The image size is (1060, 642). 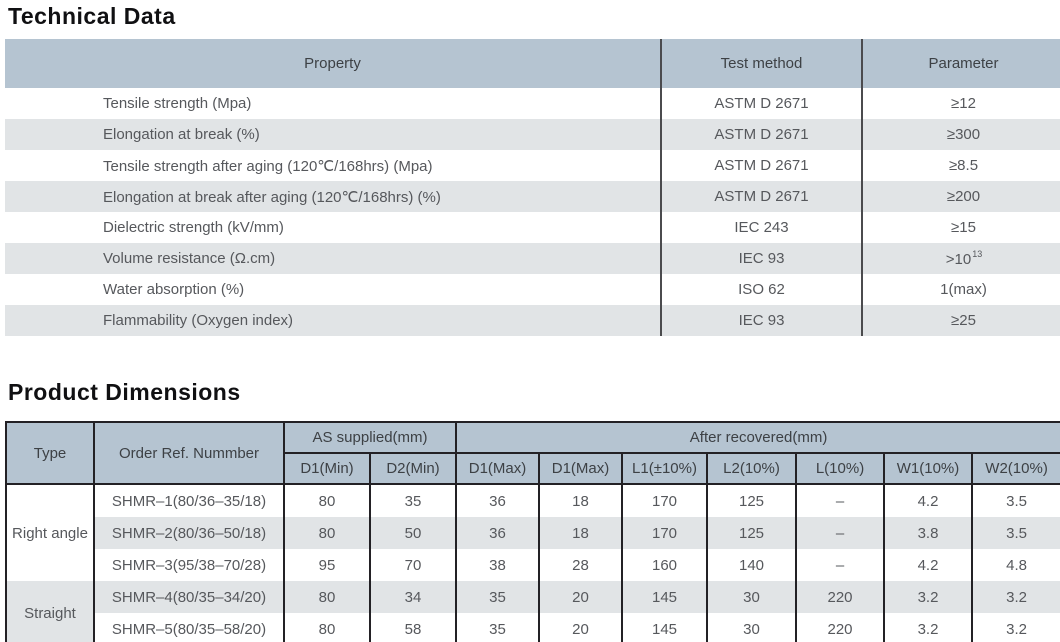 I want to click on parameter-cell: ≥25, so click(x=960, y=320).